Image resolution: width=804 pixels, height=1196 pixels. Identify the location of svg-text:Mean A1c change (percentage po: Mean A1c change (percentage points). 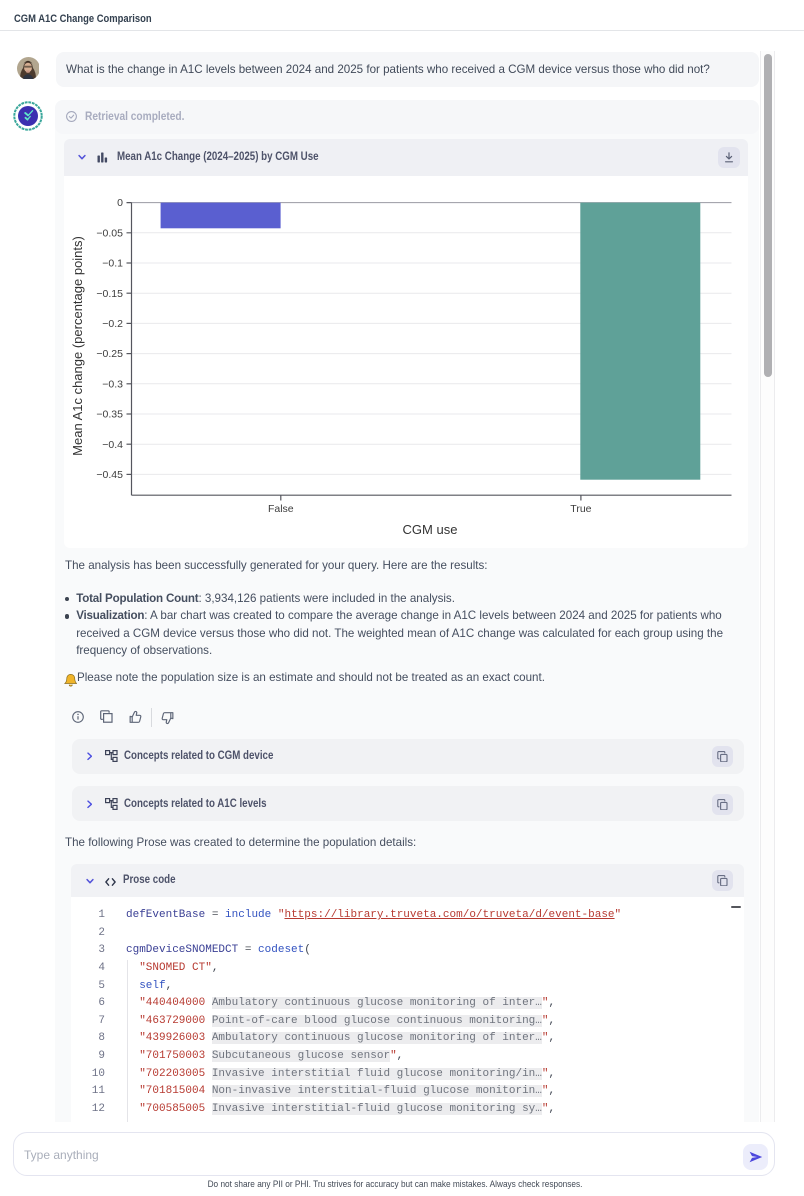
(77, 346).